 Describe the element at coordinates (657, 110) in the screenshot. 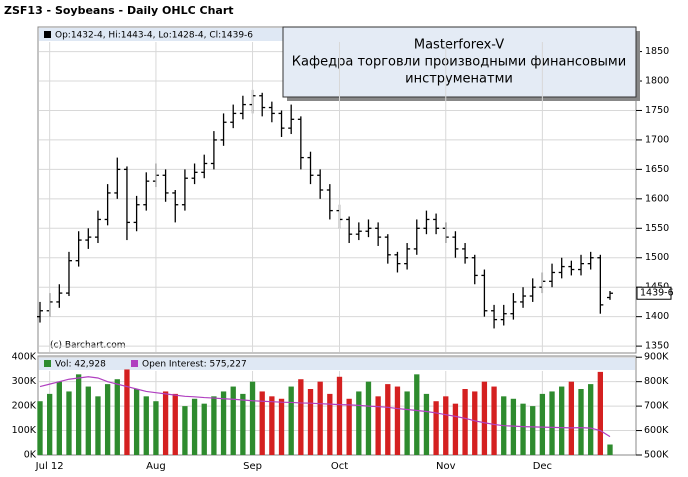

I see `y-tick-label: 1750` at that location.